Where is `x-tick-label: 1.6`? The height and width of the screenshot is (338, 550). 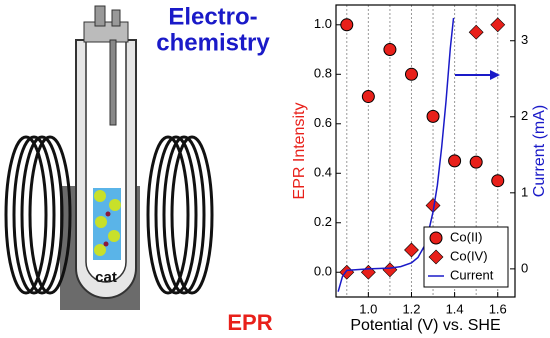
x-tick-label: 1.6 is located at coordinates (498, 308).